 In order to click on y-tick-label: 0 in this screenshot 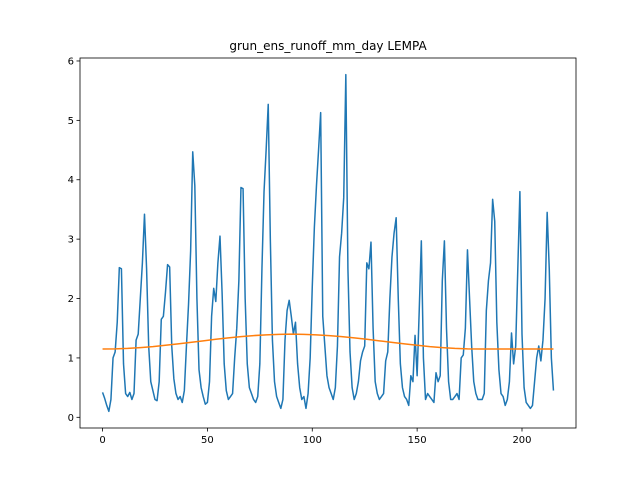, I will do `click(71, 418)`.